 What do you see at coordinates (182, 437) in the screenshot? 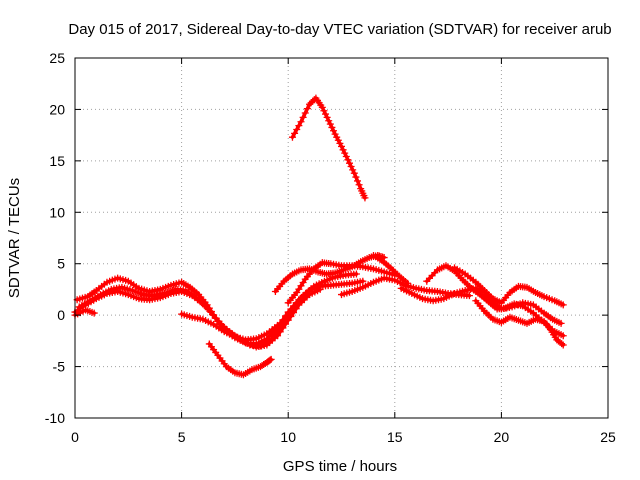
I see `x-tick-label: 5` at bounding box center [182, 437].